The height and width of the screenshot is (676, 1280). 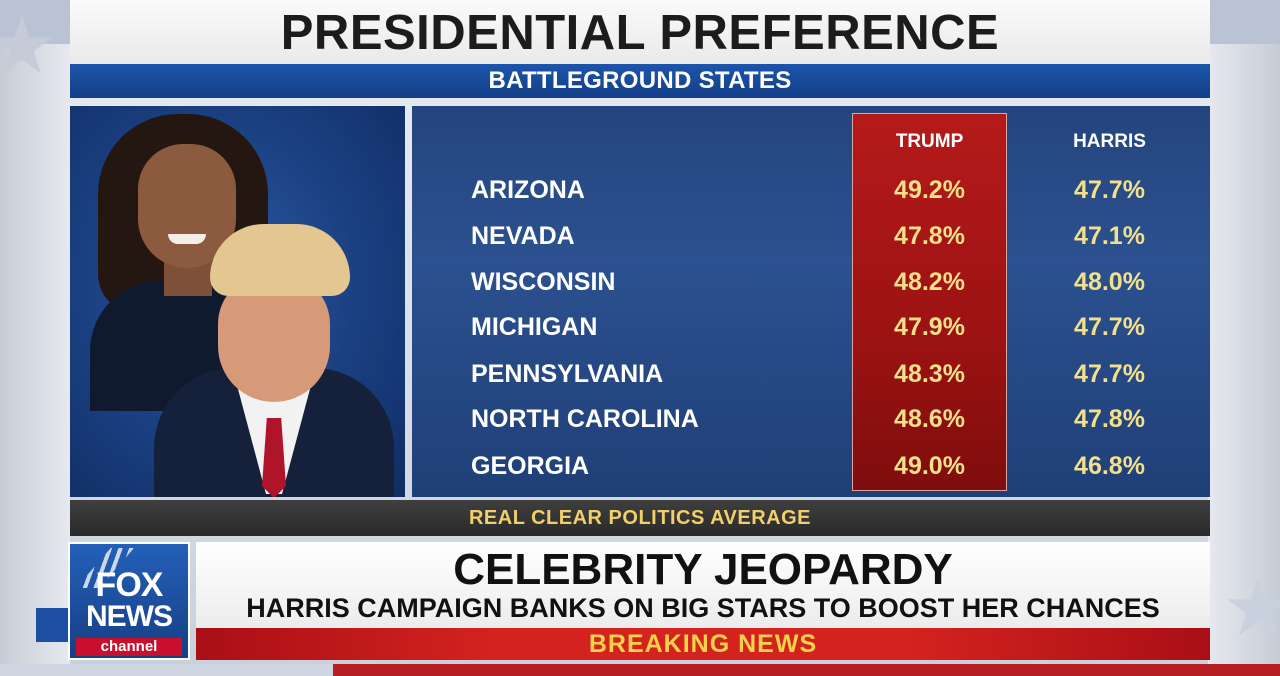 I want to click on table-row: ARIZONA 49.2% 47.7%, so click(x=811, y=190).